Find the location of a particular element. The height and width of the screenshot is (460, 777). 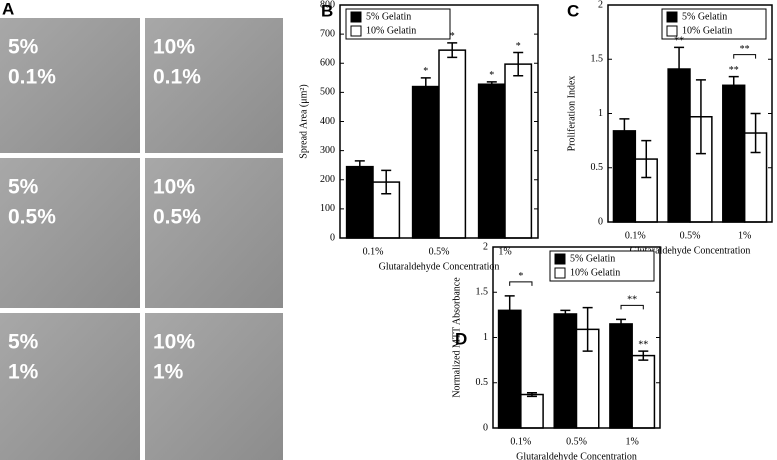

y-axis-label: Spread Area (μm²) is located at coordinates (303, 121).